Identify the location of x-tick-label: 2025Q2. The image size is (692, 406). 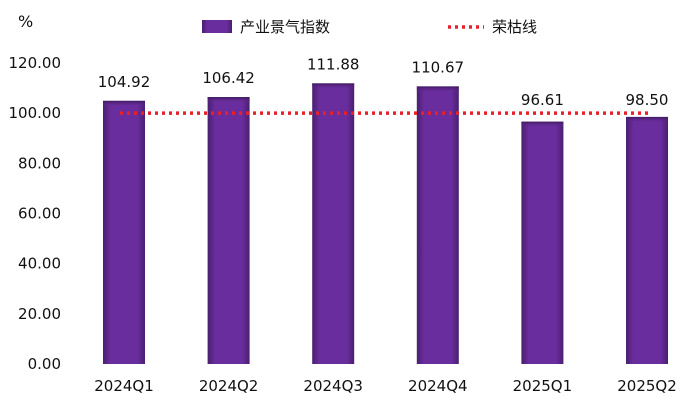
(647, 386).